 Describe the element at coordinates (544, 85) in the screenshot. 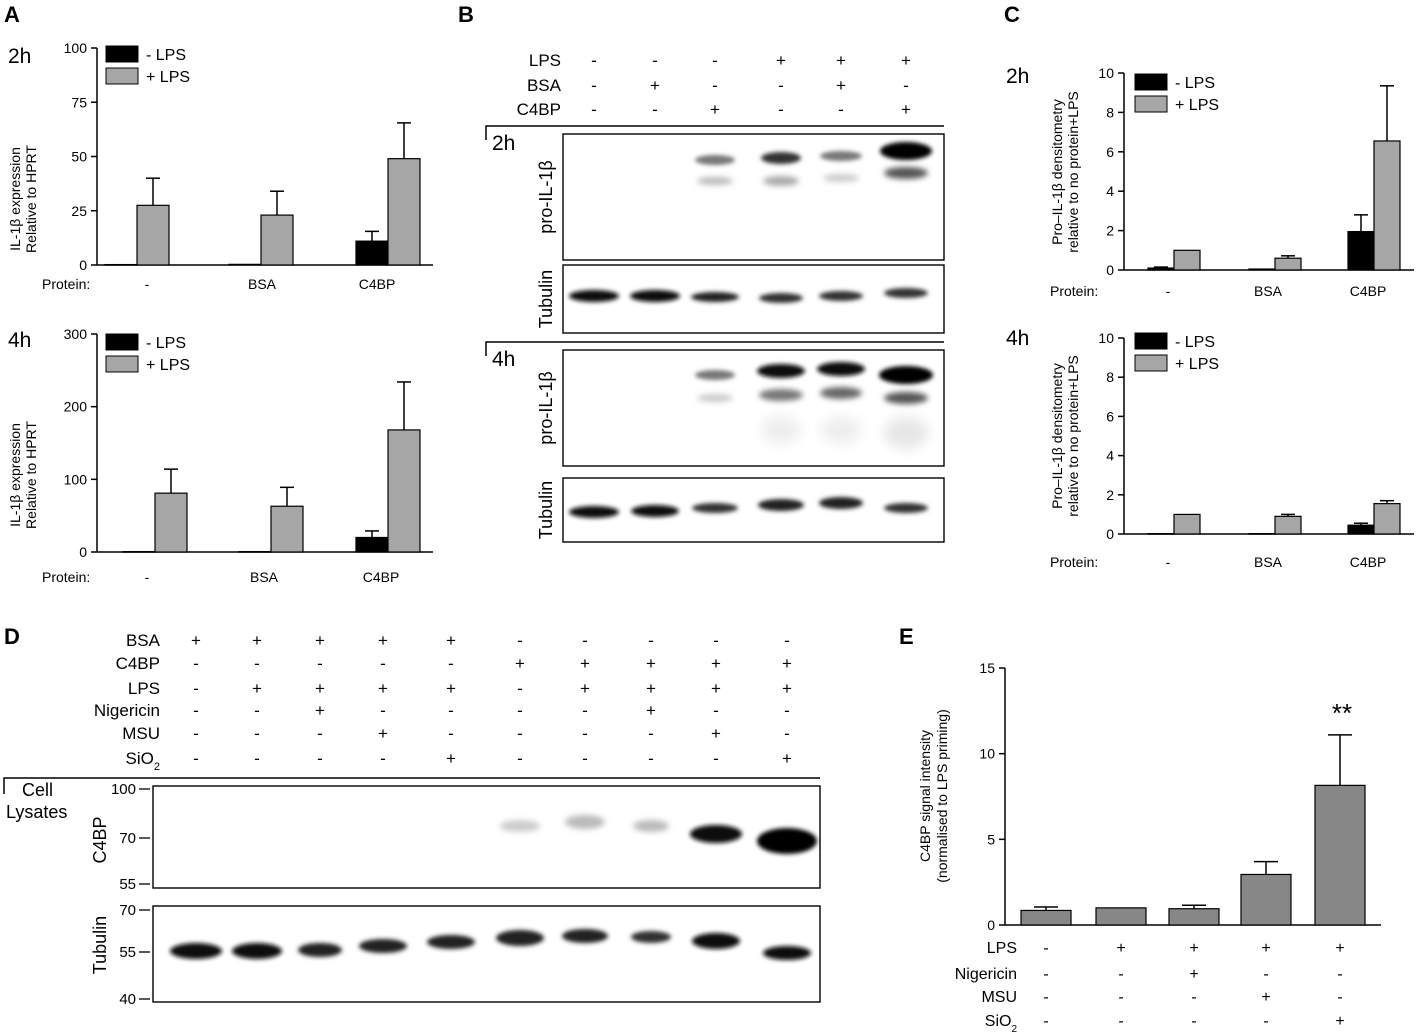

I see `condition-row-label: BSA` at that location.